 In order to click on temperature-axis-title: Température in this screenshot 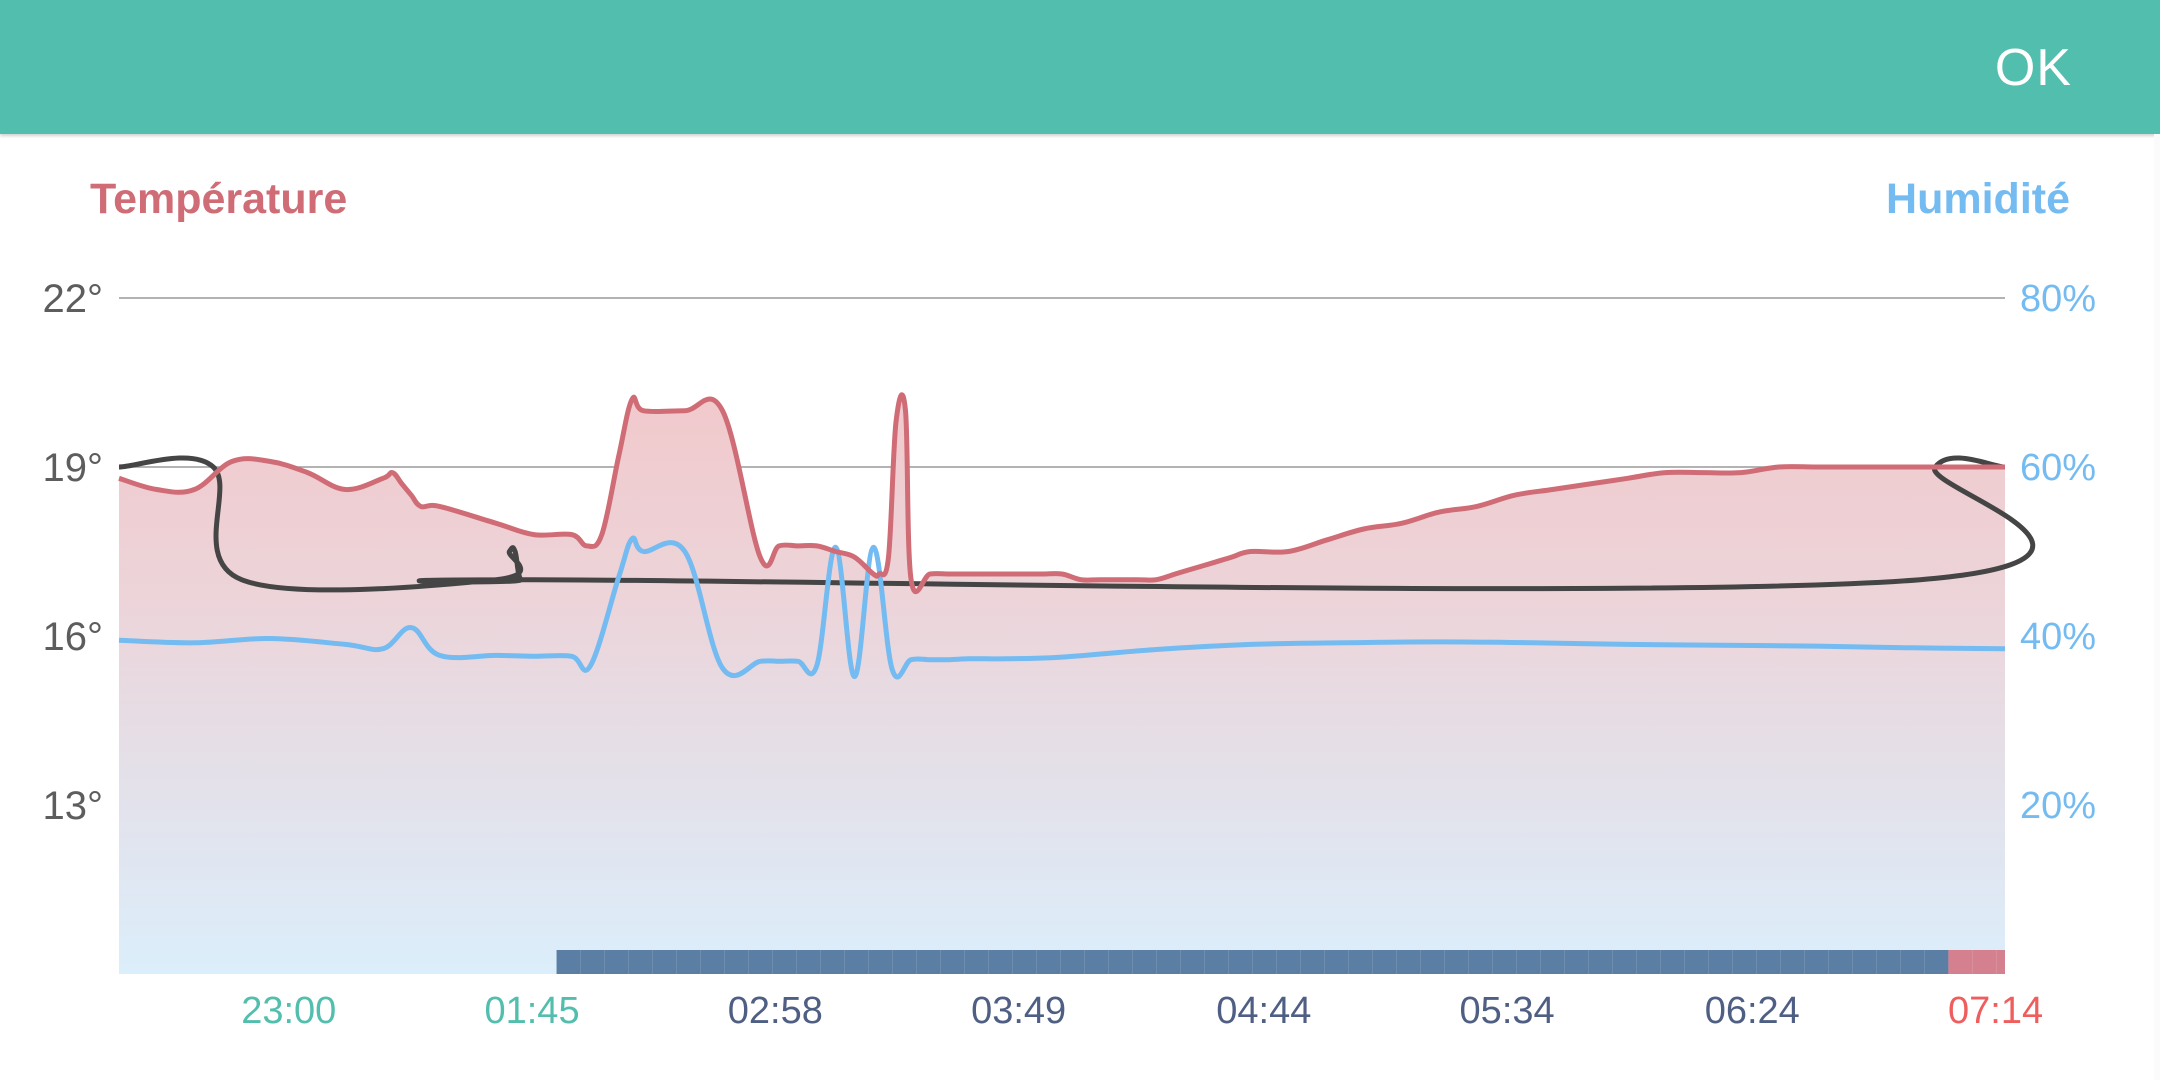, I will do `click(218, 199)`.